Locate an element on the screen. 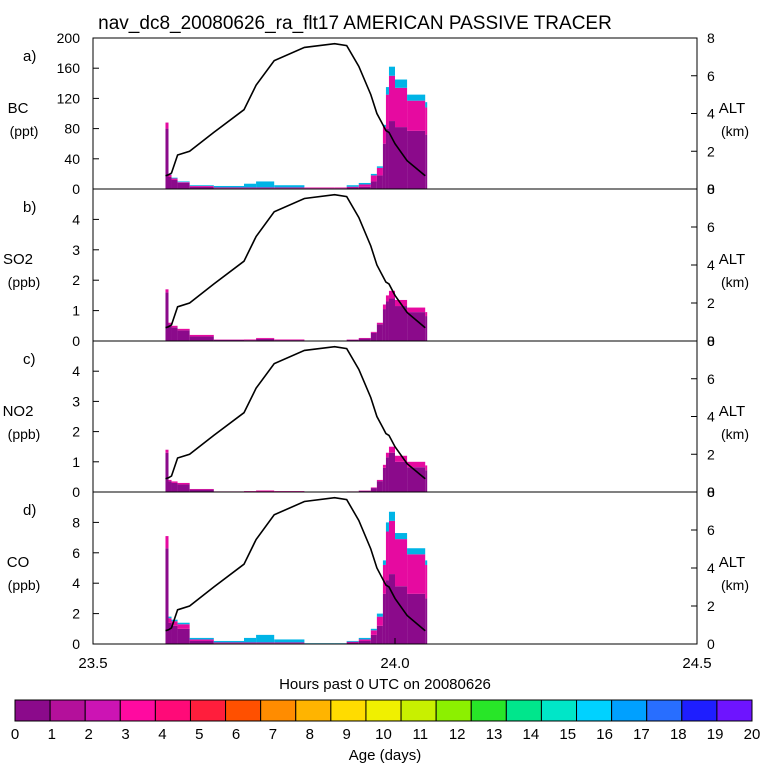  panel-letter: a) is located at coordinates (29, 56).